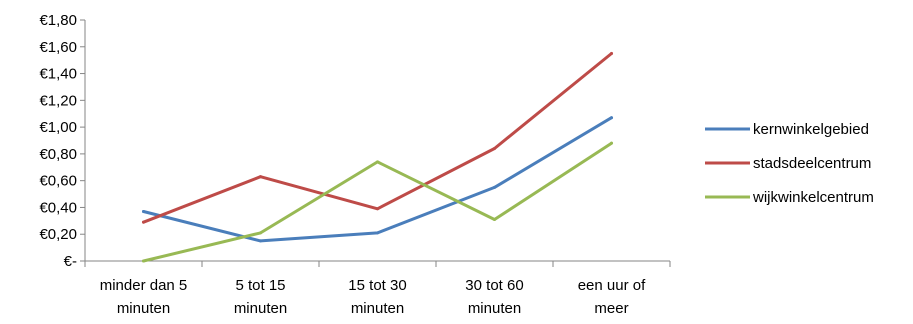 The height and width of the screenshot is (324, 913). Describe the element at coordinates (813, 197) in the screenshot. I see `legend-label-wijkwinkelcentrum: wijkwinkelcentrum` at that location.